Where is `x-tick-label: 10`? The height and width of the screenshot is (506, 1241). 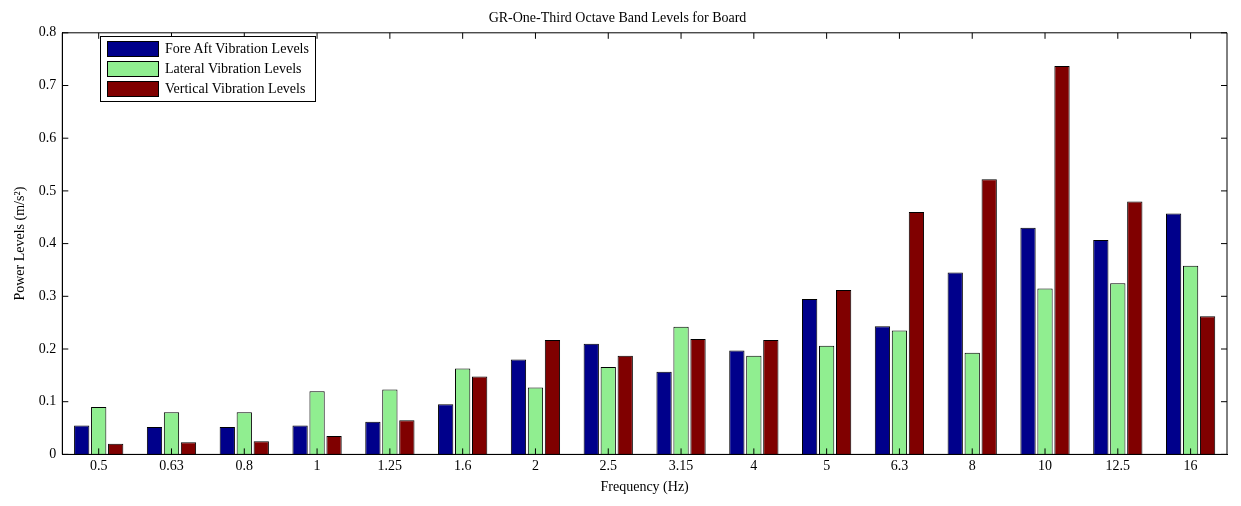
x-tick-label: 10 is located at coordinates (1045, 466).